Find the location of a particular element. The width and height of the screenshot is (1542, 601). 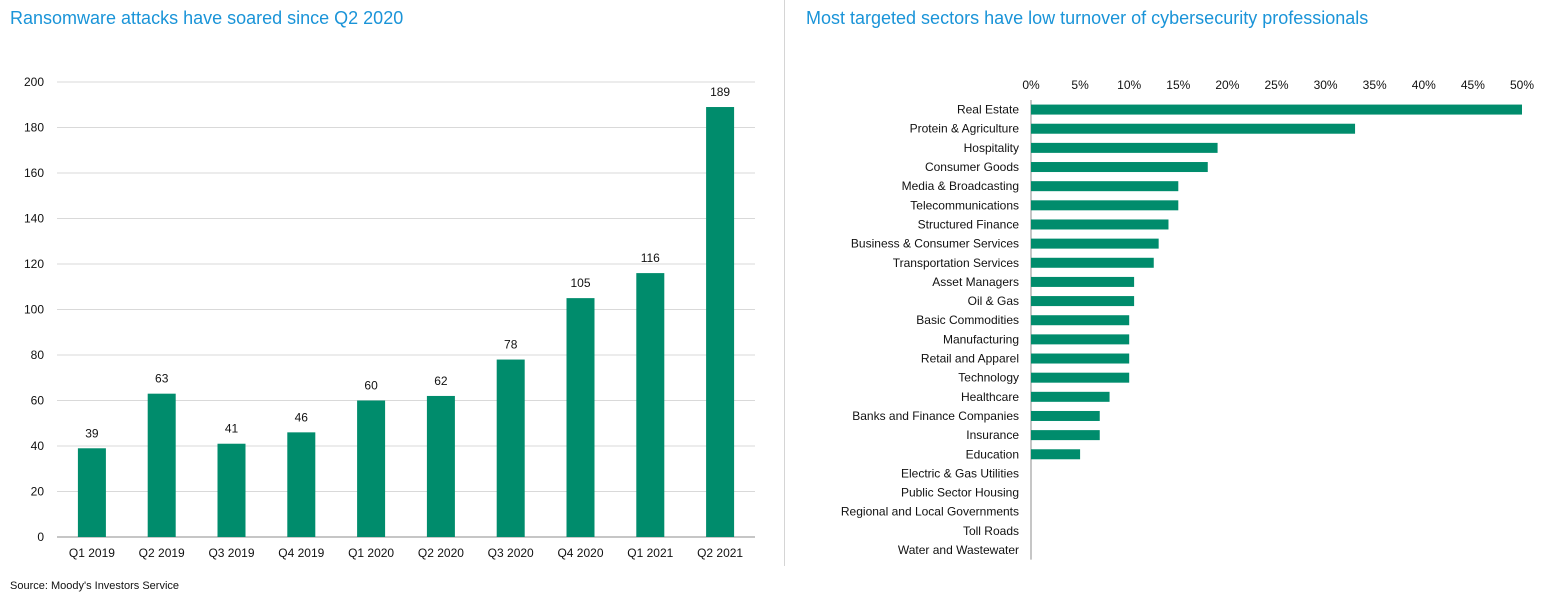

right-category-label: Retail and Apparel is located at coordinates (970, 359).